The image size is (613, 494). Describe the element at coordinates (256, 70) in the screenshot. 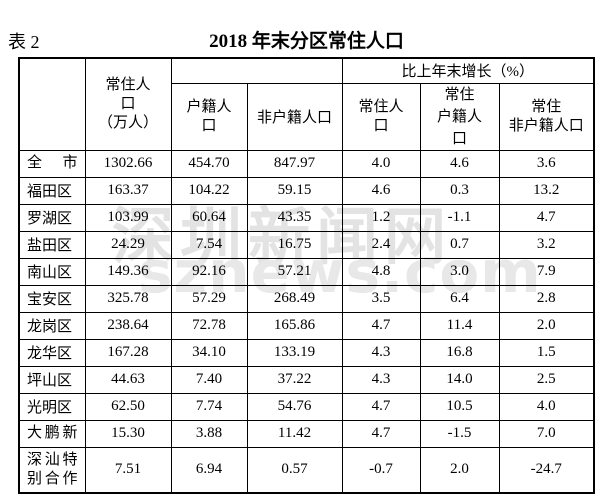

I see `header-empty-spacer` at that location.